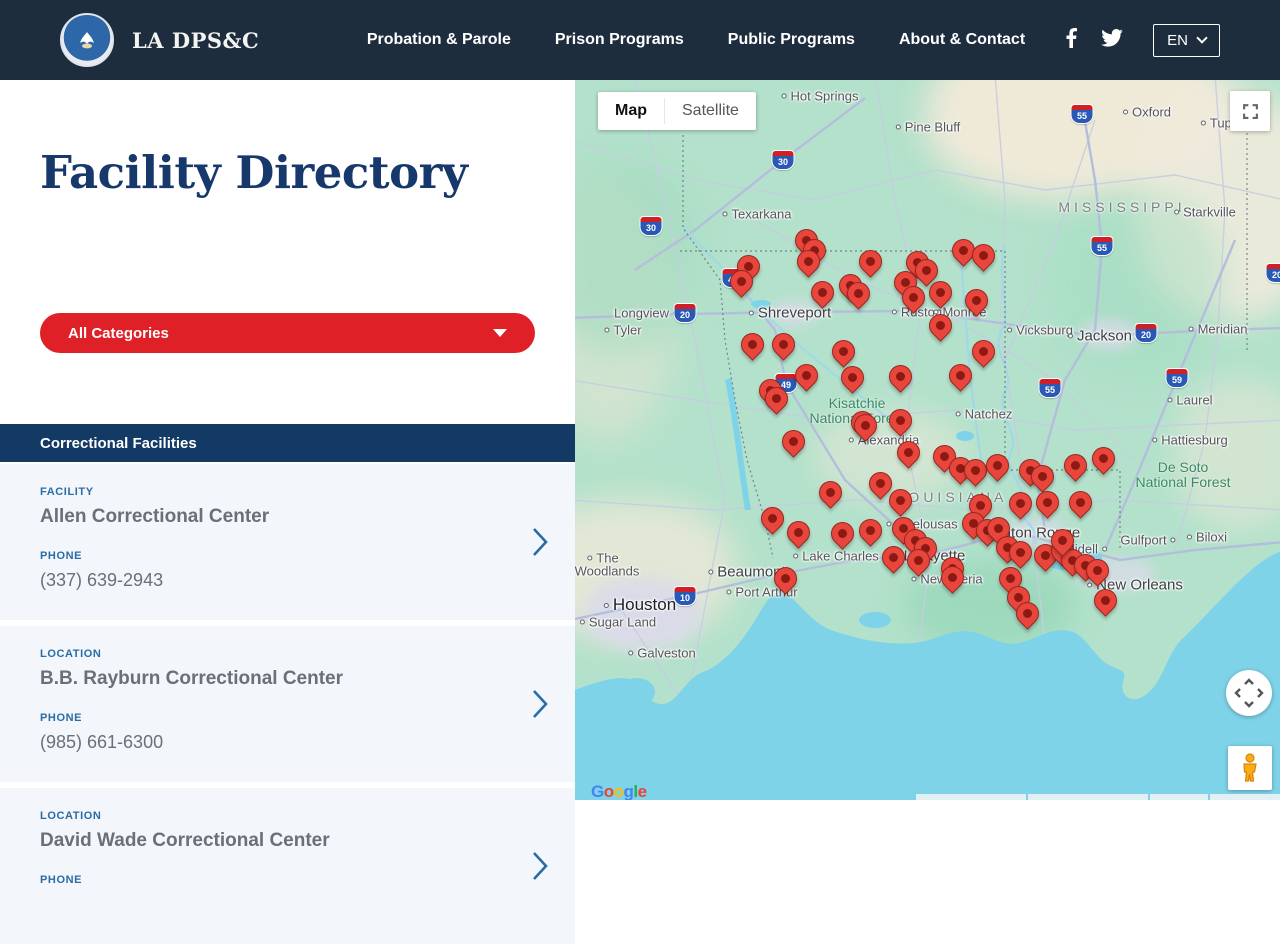  What do you see at coordinates (710, 111) in the screenshot?
I see `satellite-view-button: Satellite` at bounding box center [710, 111].